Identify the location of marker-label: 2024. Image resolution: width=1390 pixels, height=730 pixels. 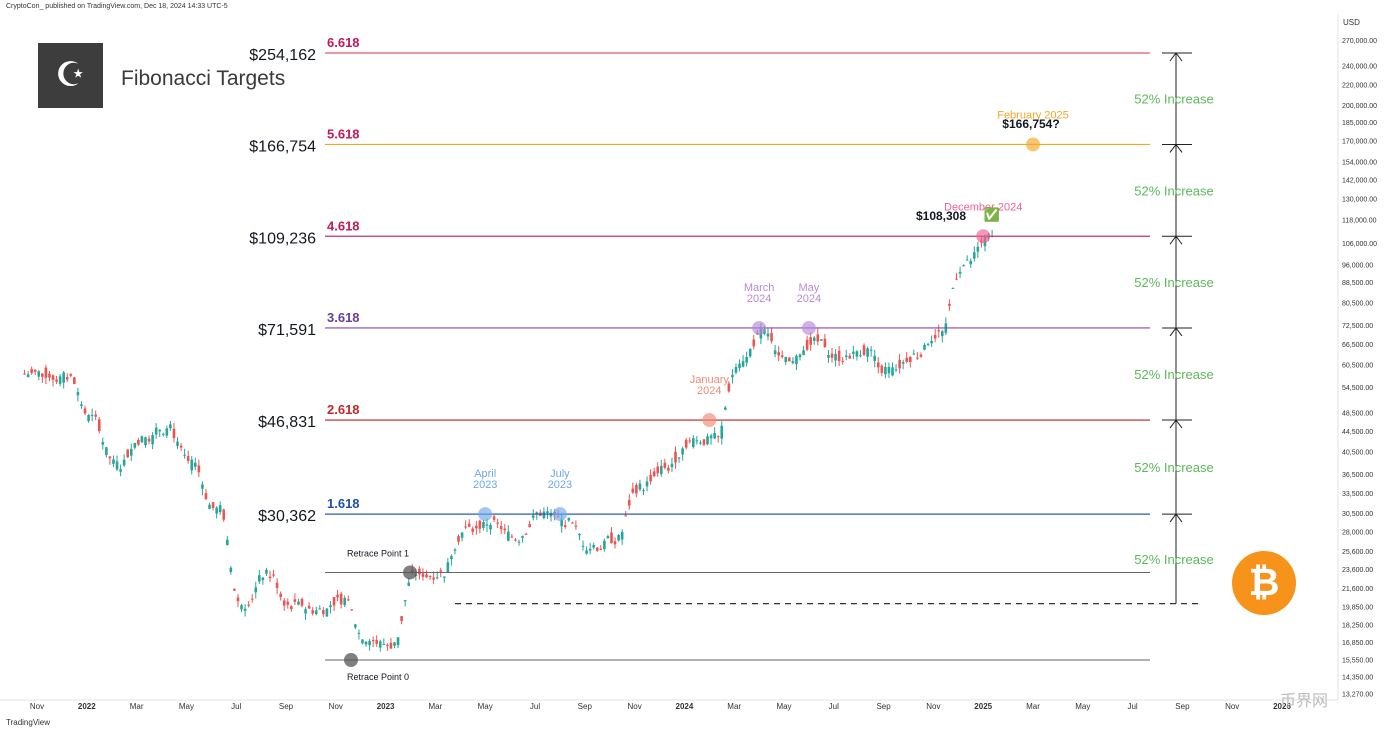
(709, 391).